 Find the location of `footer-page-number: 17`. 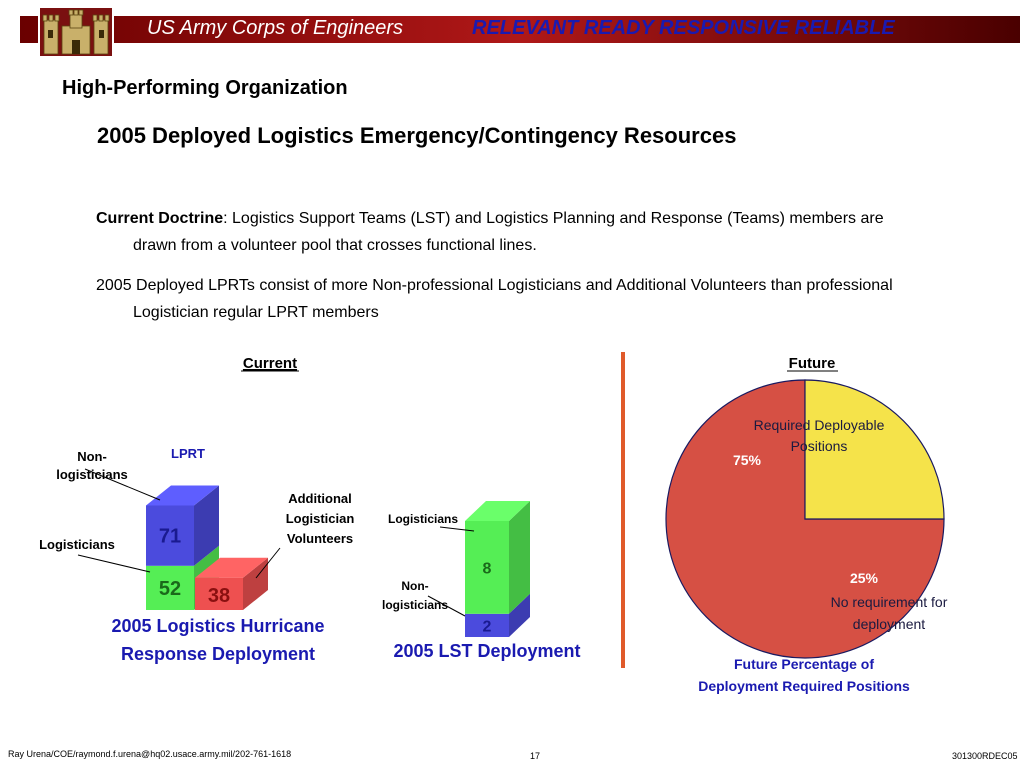

footer-page-number: 17 is located at coordinates (535, 756).